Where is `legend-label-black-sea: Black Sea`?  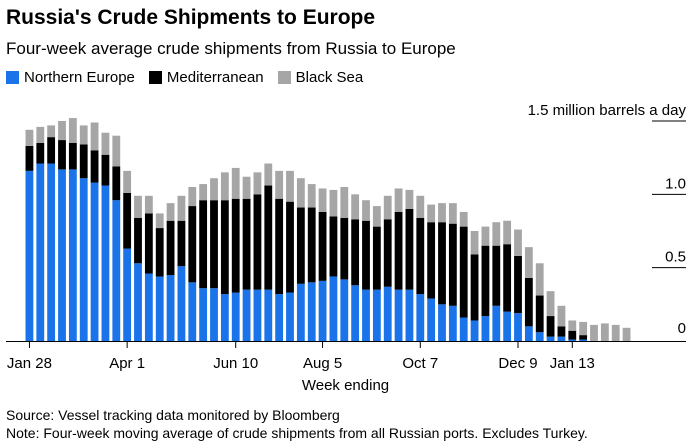
legend-label-black-sea: Black Sea is located at coordinates (329, 77).